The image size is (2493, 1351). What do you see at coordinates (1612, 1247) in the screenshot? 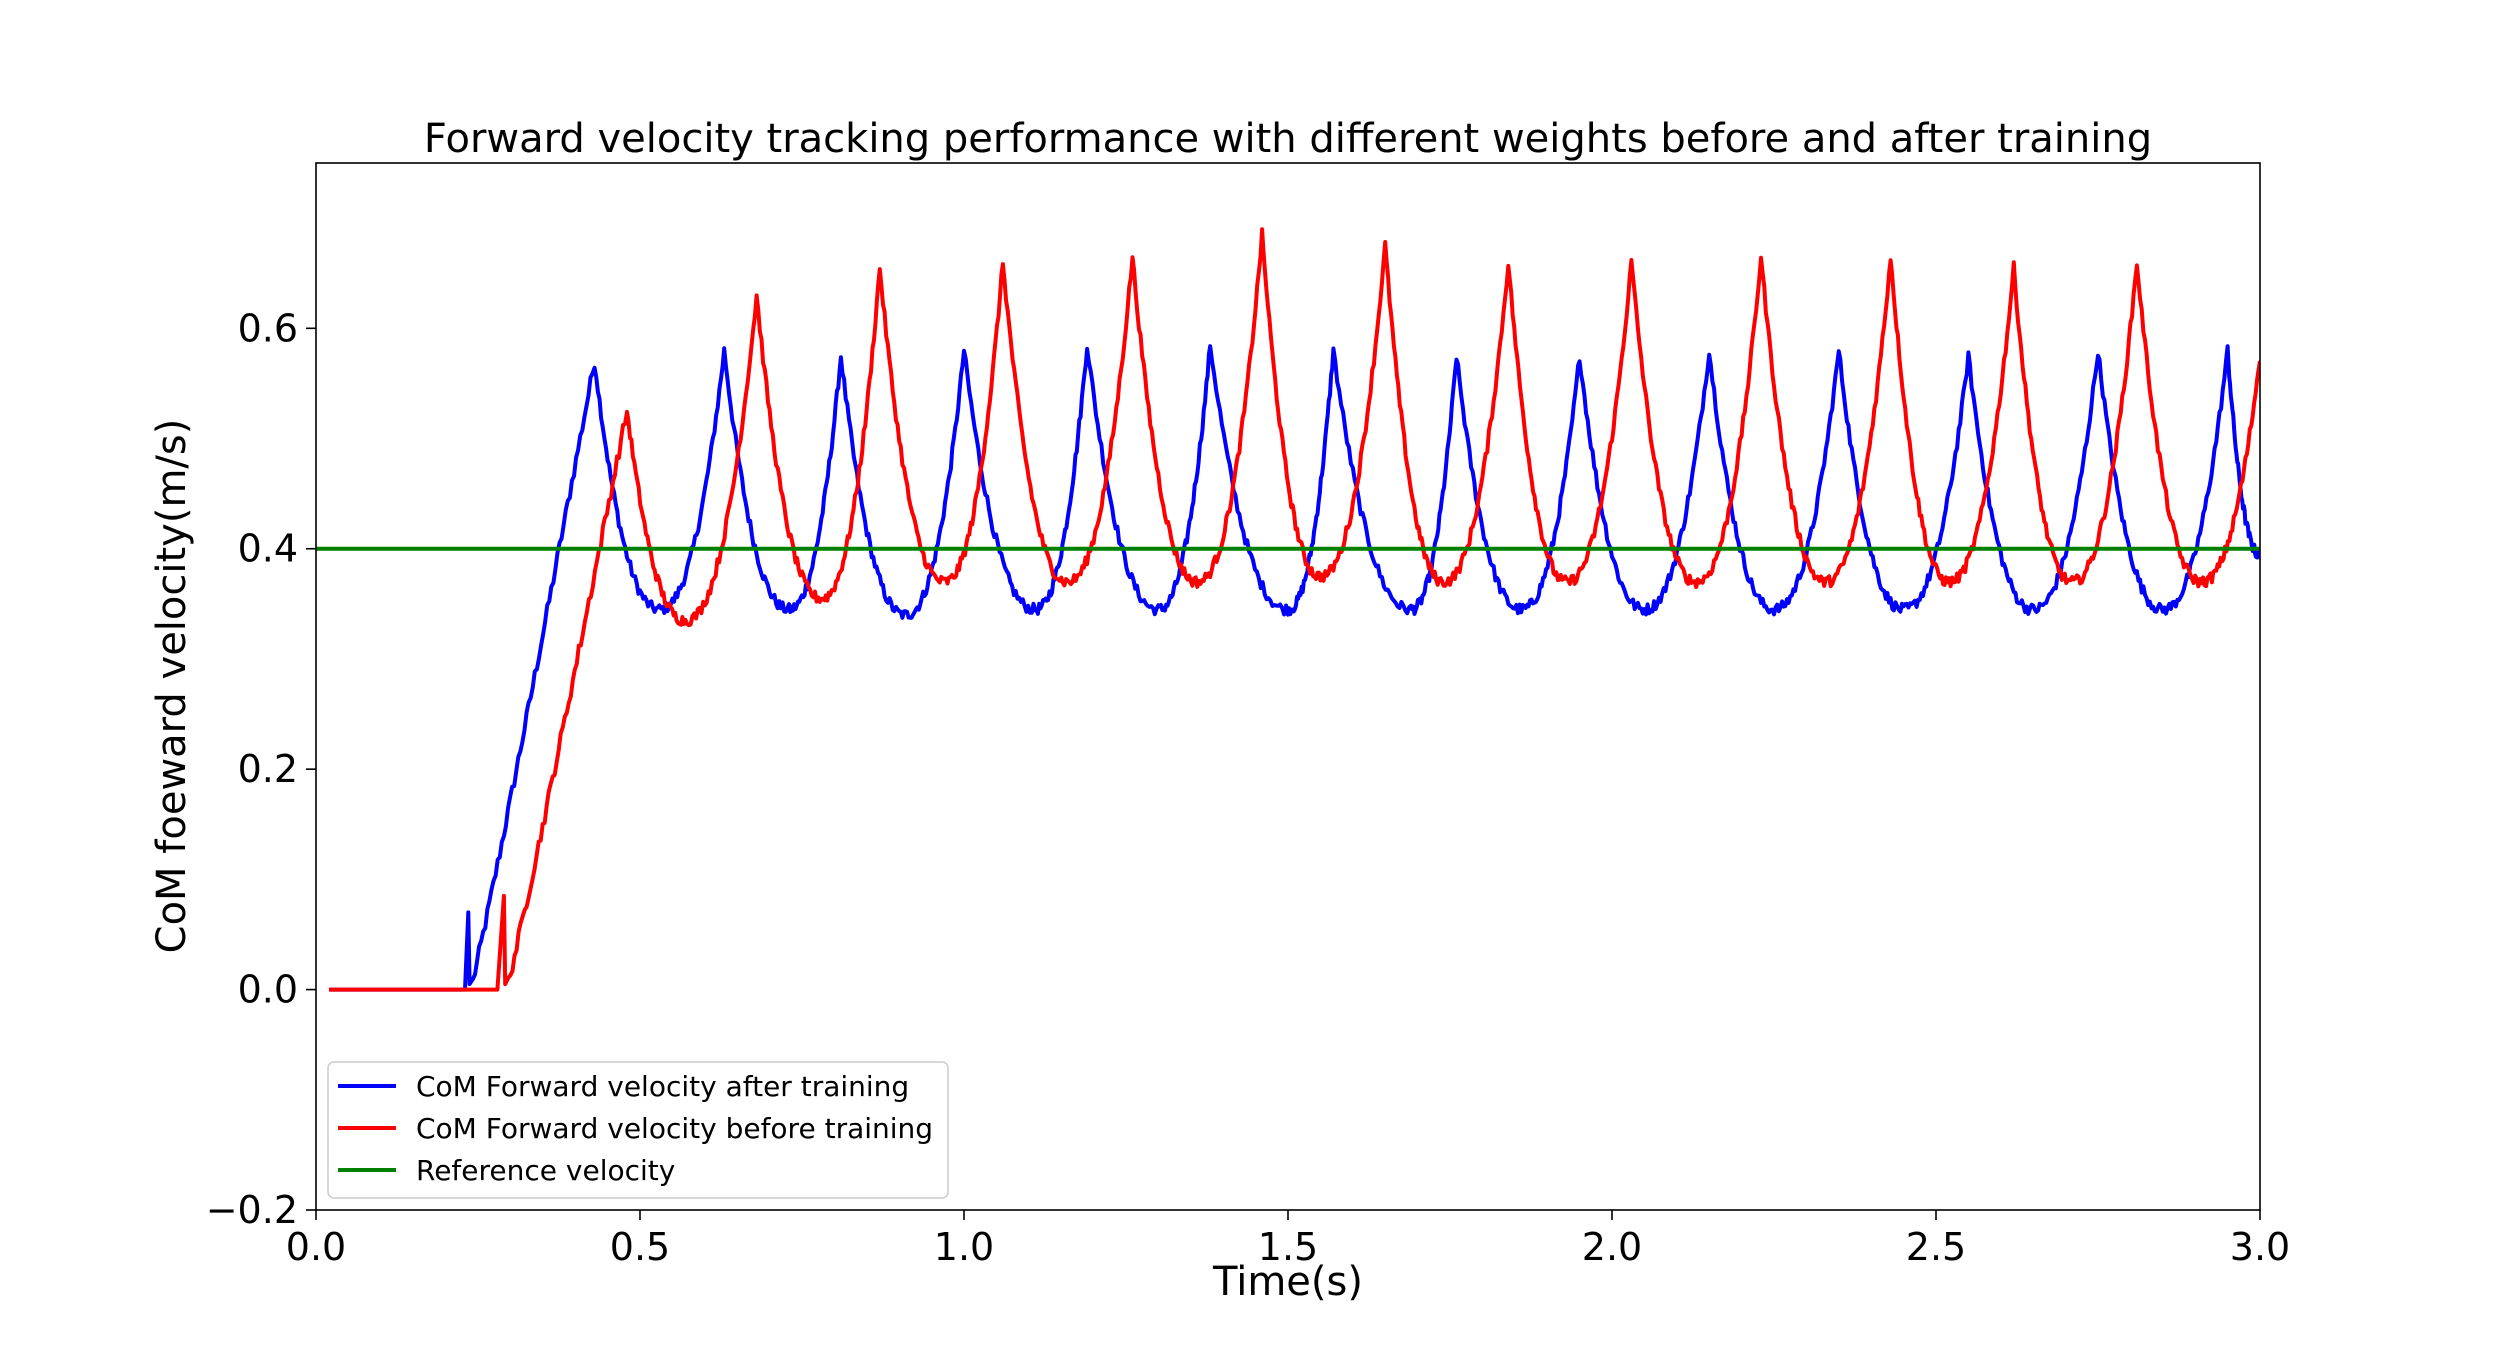
I see `x-tick-label: 2.0` at bounding box center [1612, 1247].